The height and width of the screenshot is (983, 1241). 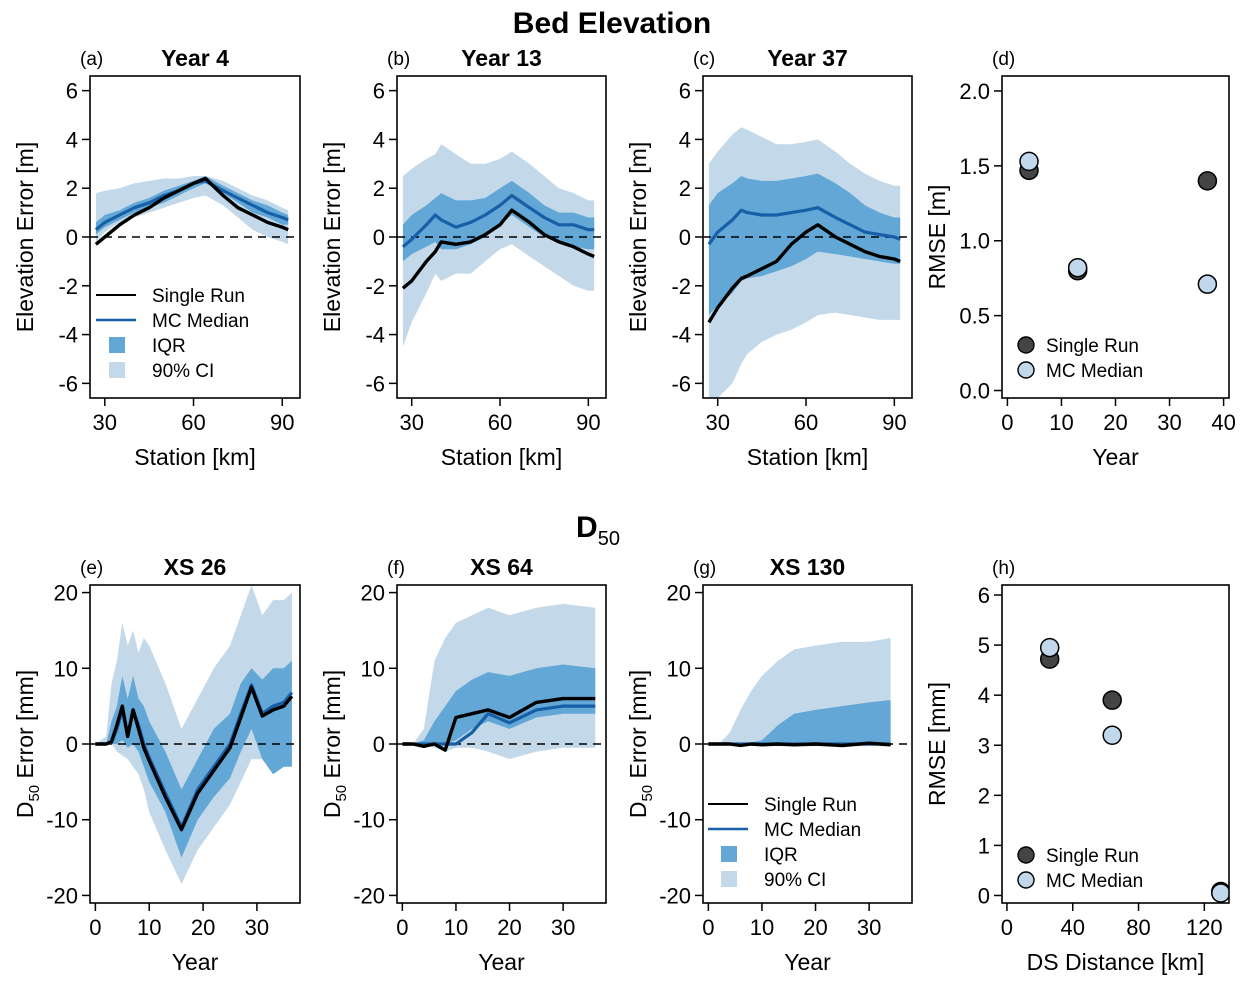 What do you see at coordinates (68, 286) in the screenshot?
I see `y-tick-label: -2` at bounding box center [68, 286].